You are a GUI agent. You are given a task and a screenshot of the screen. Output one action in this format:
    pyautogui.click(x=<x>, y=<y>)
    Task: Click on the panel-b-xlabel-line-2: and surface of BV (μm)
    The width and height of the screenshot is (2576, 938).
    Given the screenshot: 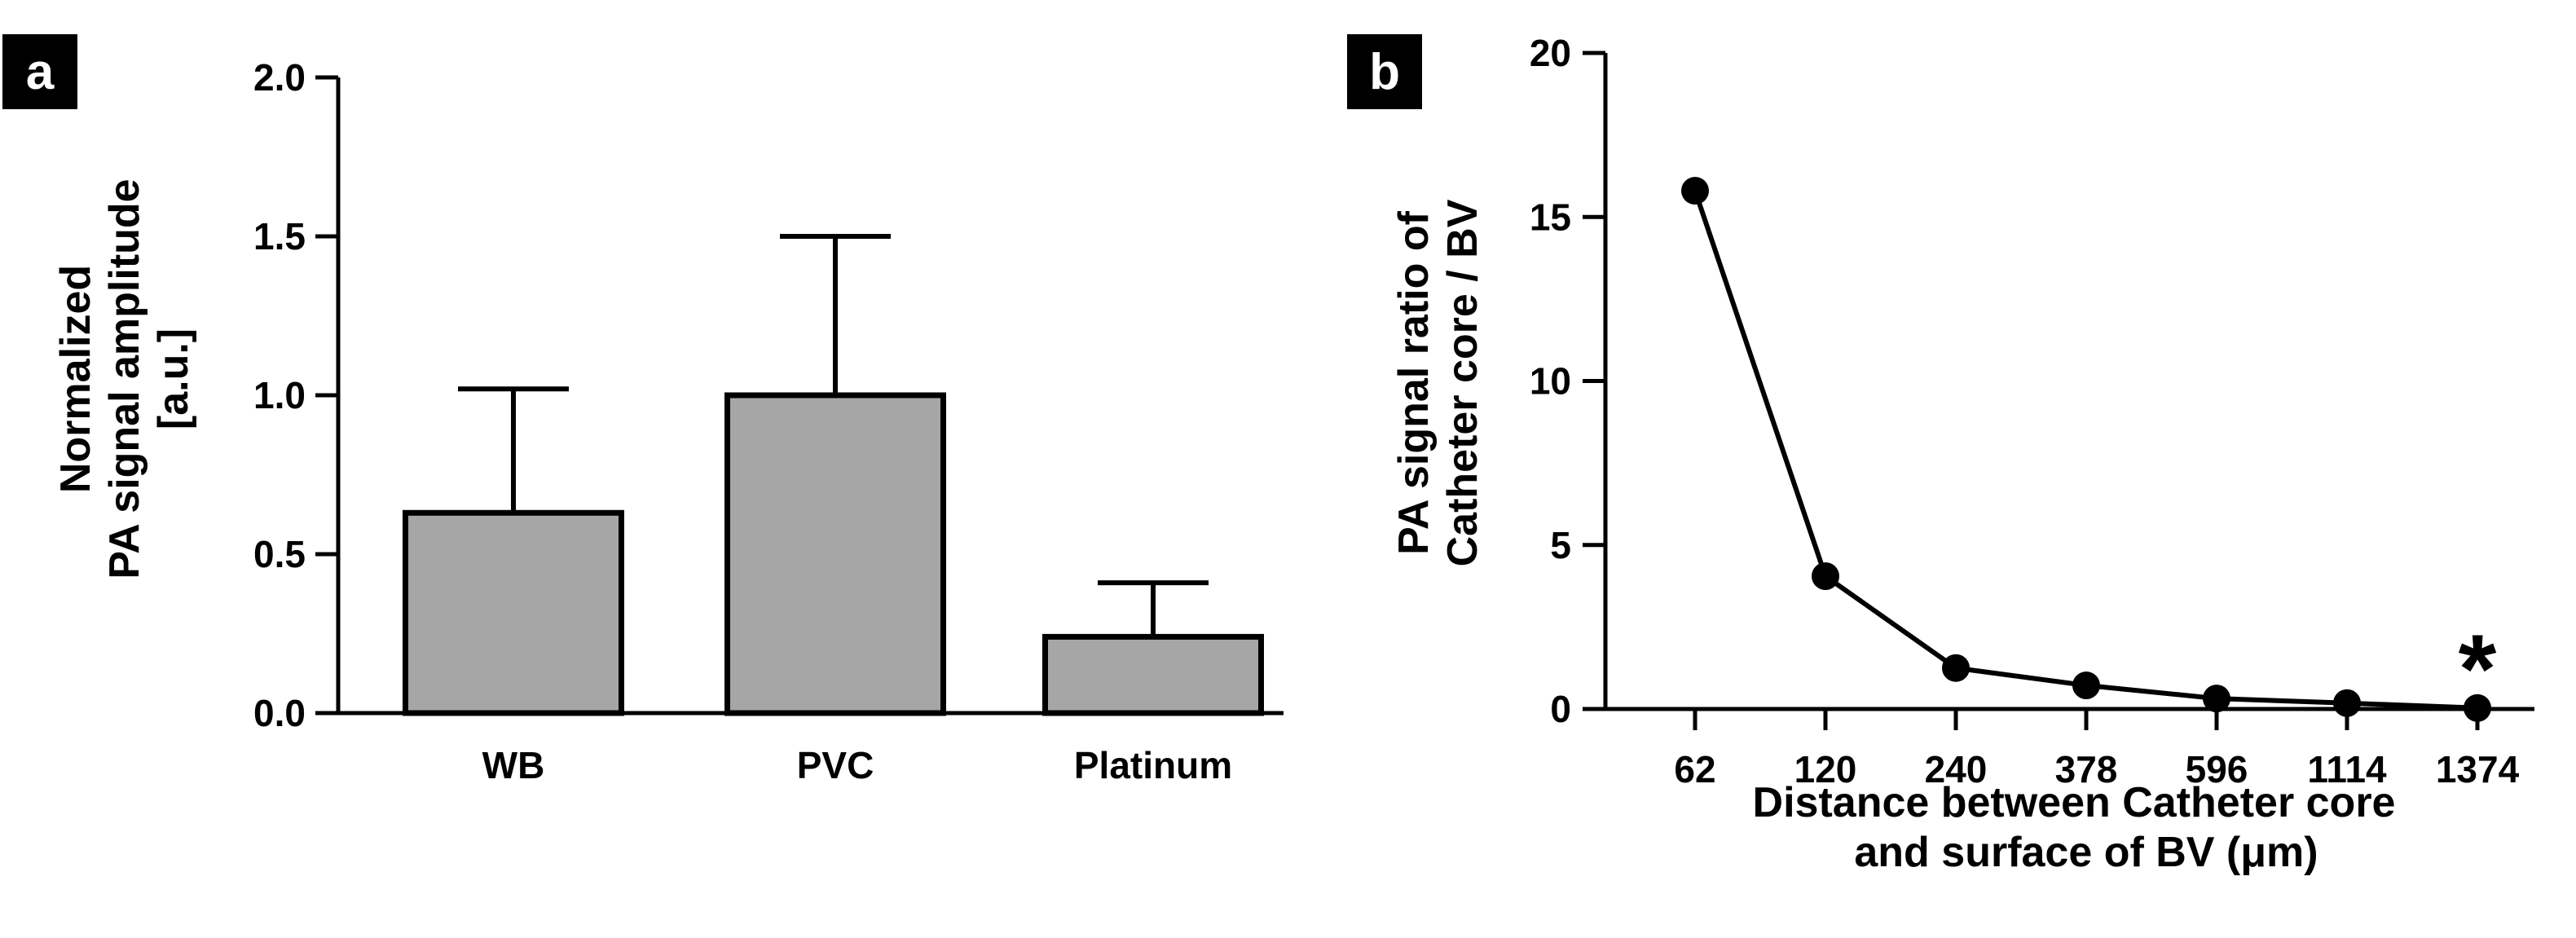 What is the action you would take?
    pyautogui.click(x=2086, y=852)
    